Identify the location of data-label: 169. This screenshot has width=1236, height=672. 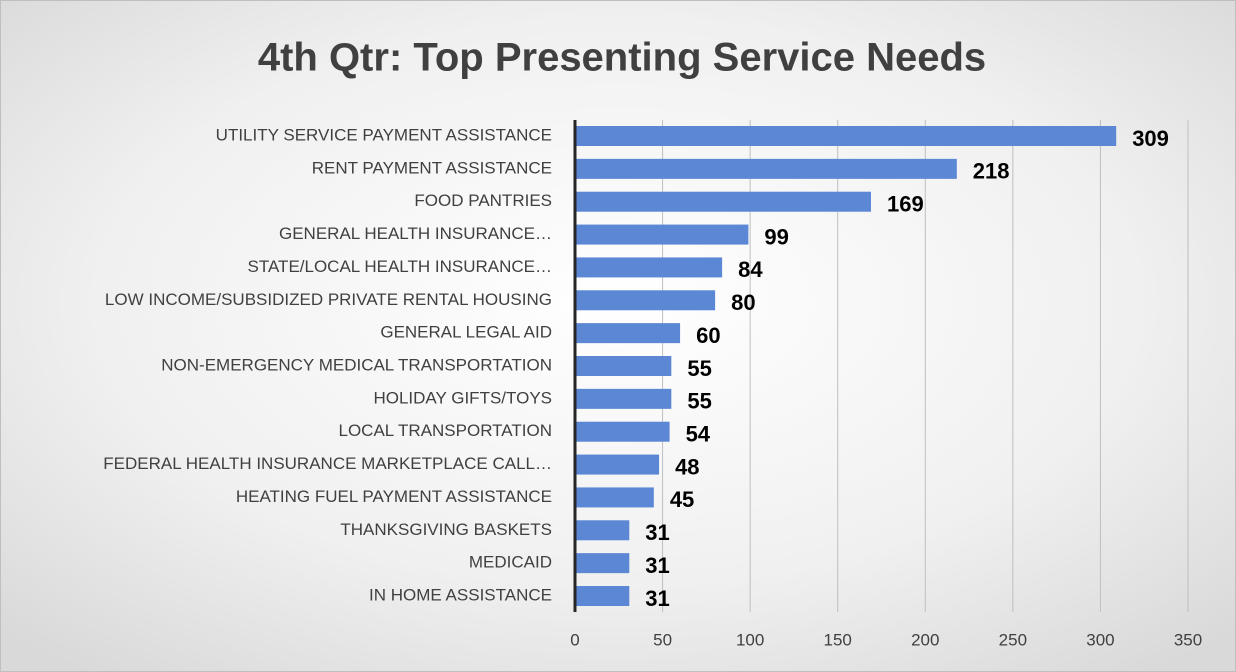
(905, 204).